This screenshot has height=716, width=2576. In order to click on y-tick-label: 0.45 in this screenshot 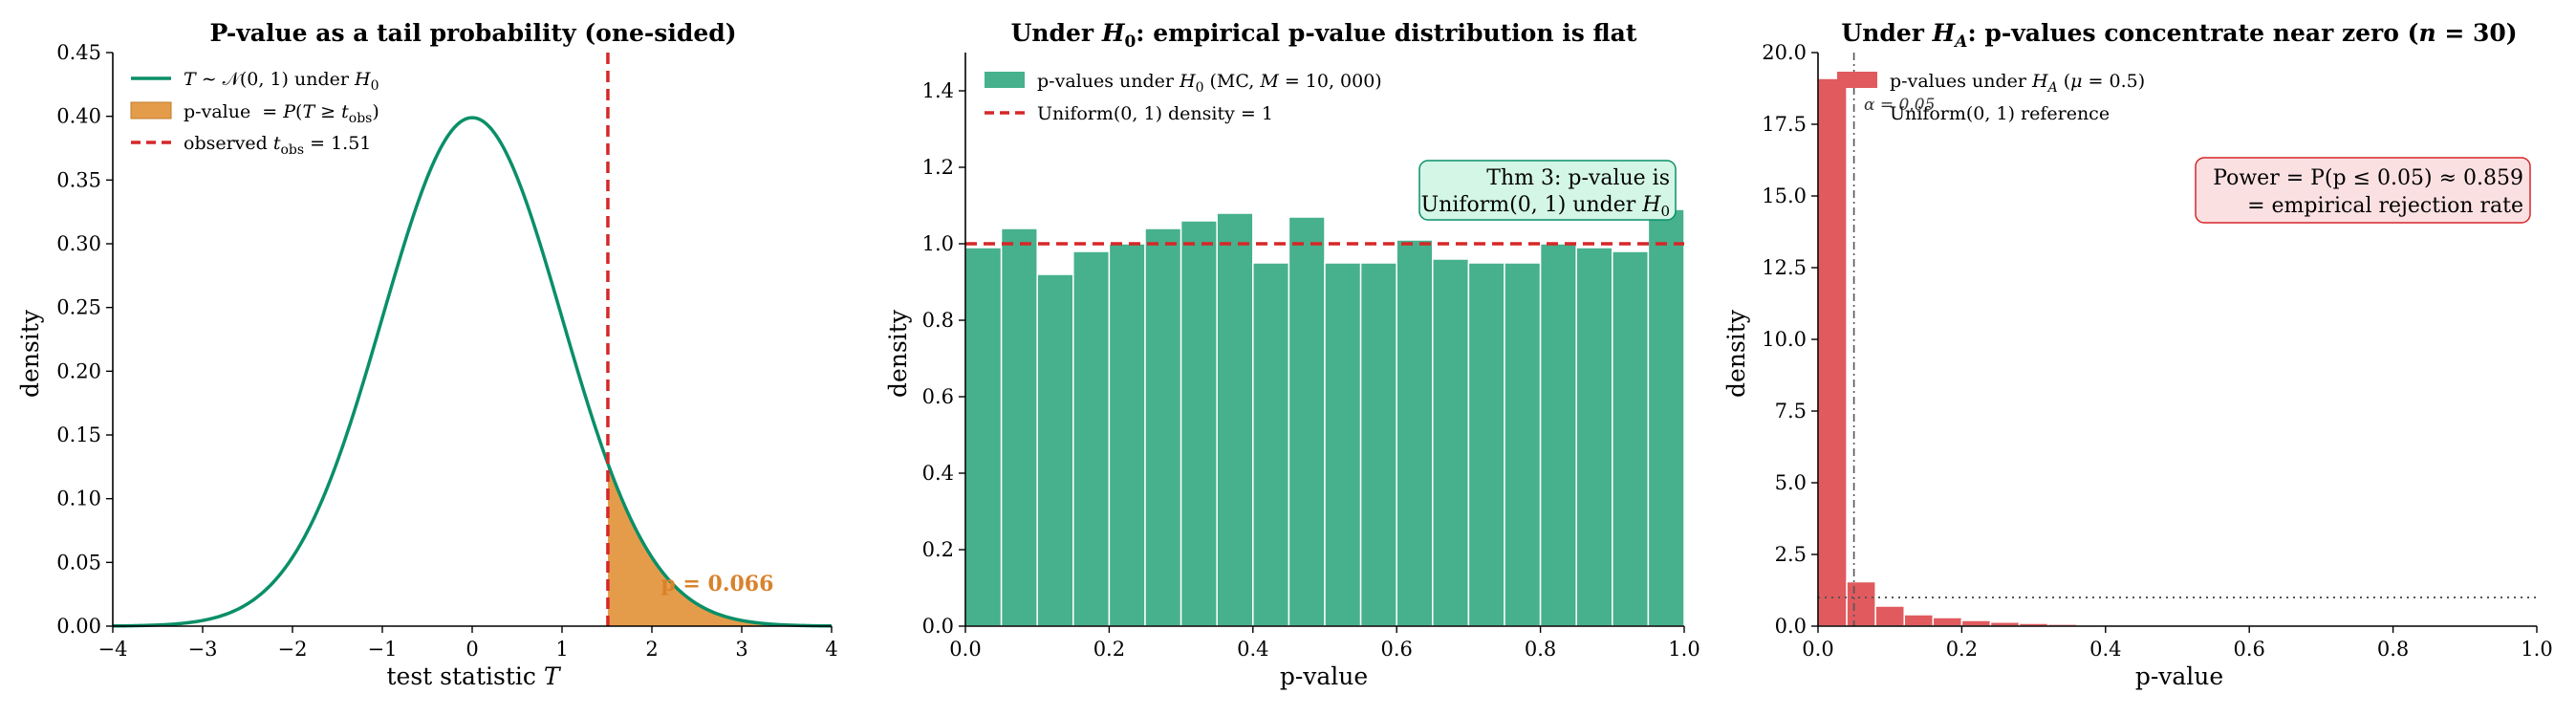, I will do `click(78, 52)`.